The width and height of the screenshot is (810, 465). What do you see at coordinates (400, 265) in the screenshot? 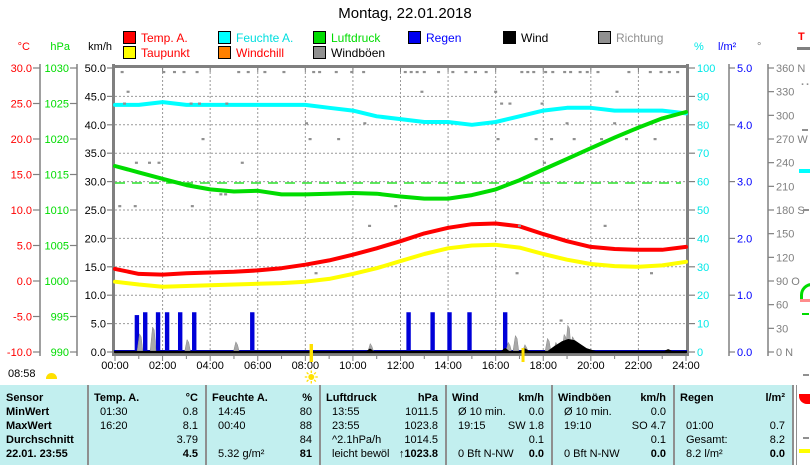
I see `taupunkt-curve` at bounding box center [400, 265].